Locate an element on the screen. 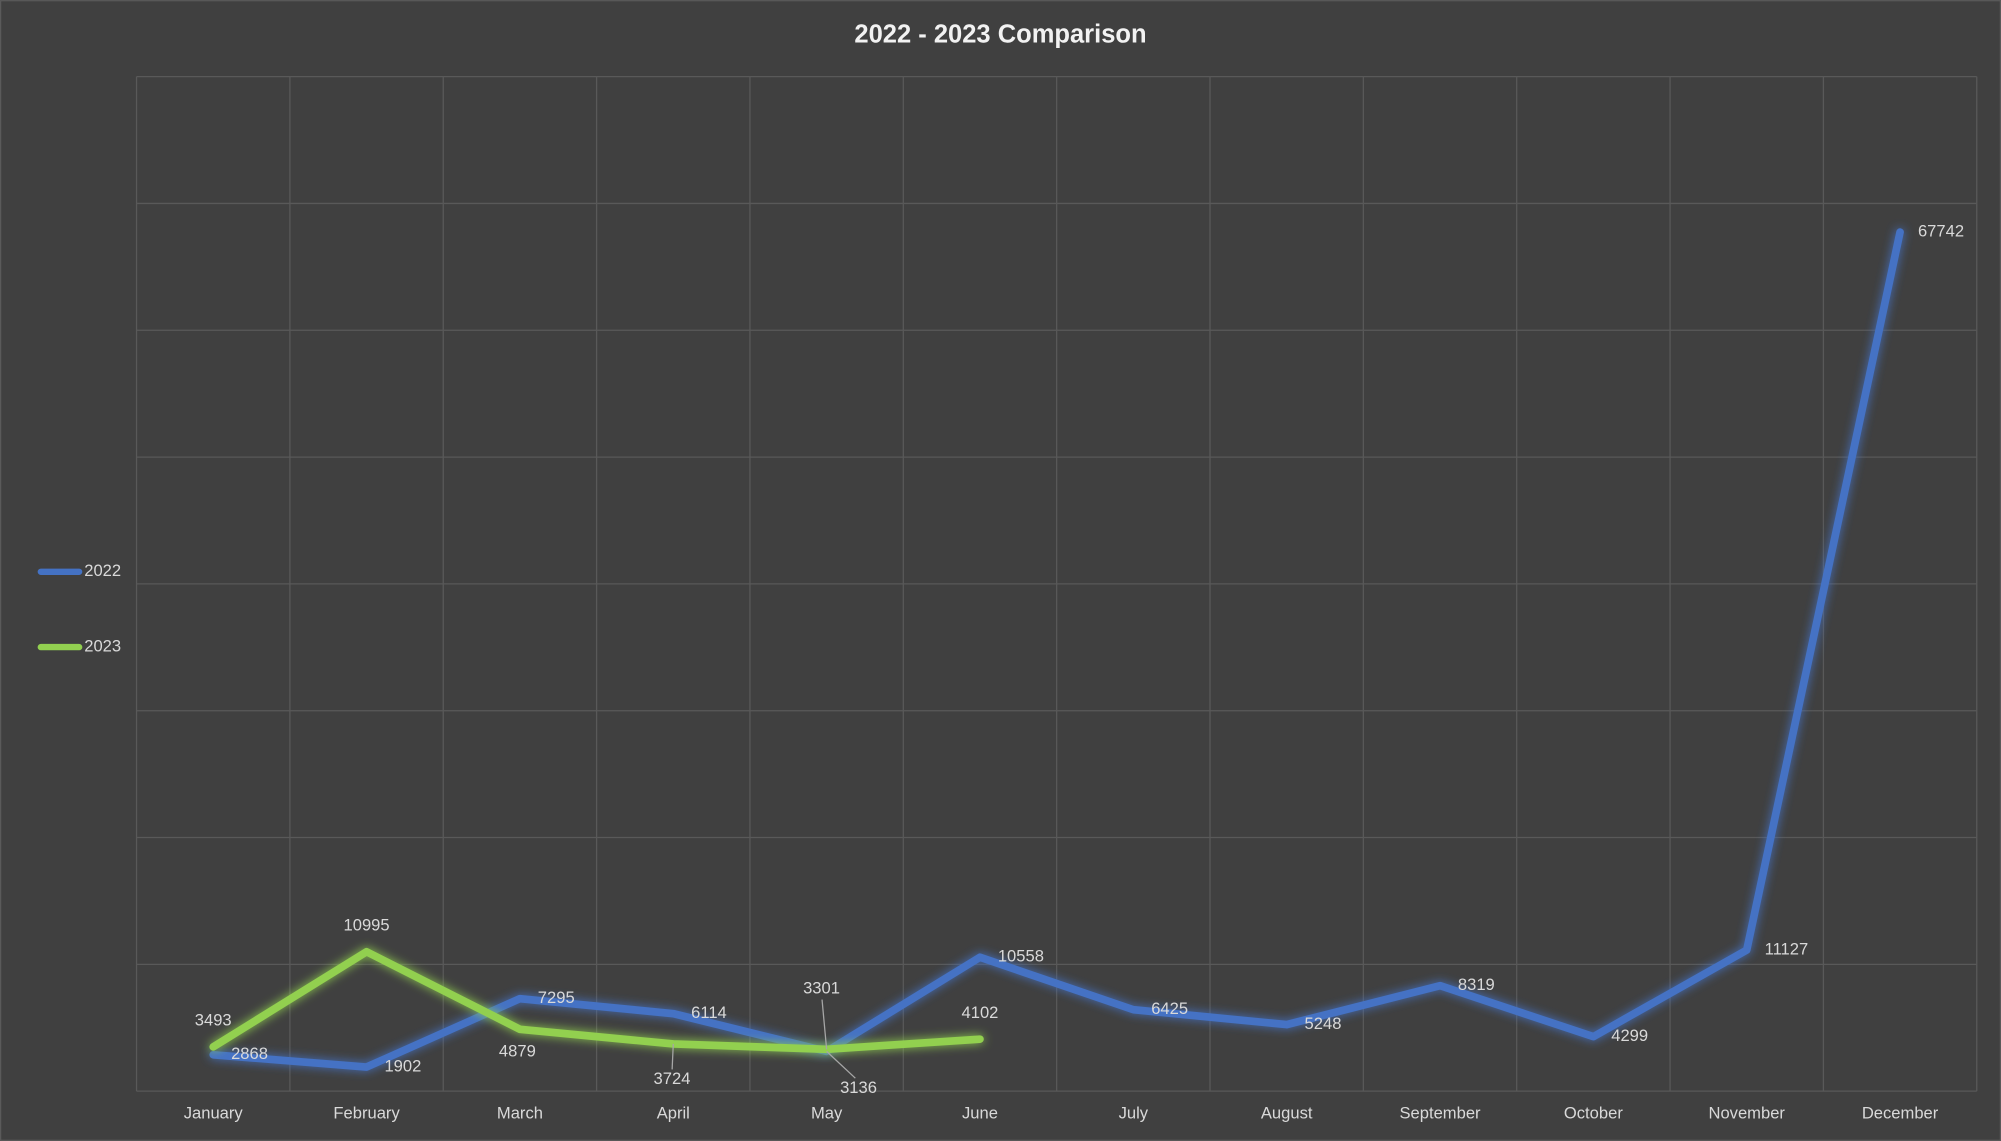 This screenshot has width=2001, height=1141. x-tick-label: August is located at coordinates (1287, 1113).